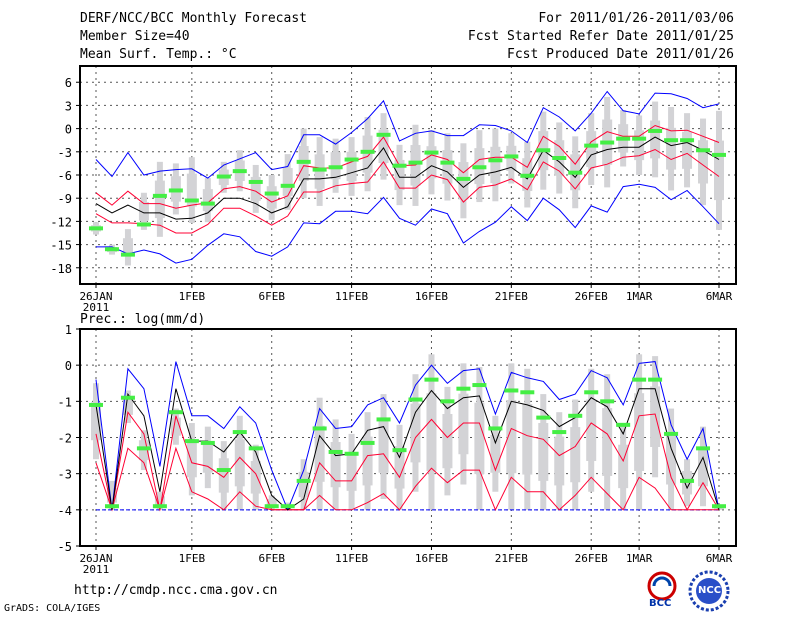 Image resolution: width=800 pixels, height=618 pixels. Describe the element at coordinates (407, 178) in the screenshot. I see `series-mean` at that location.